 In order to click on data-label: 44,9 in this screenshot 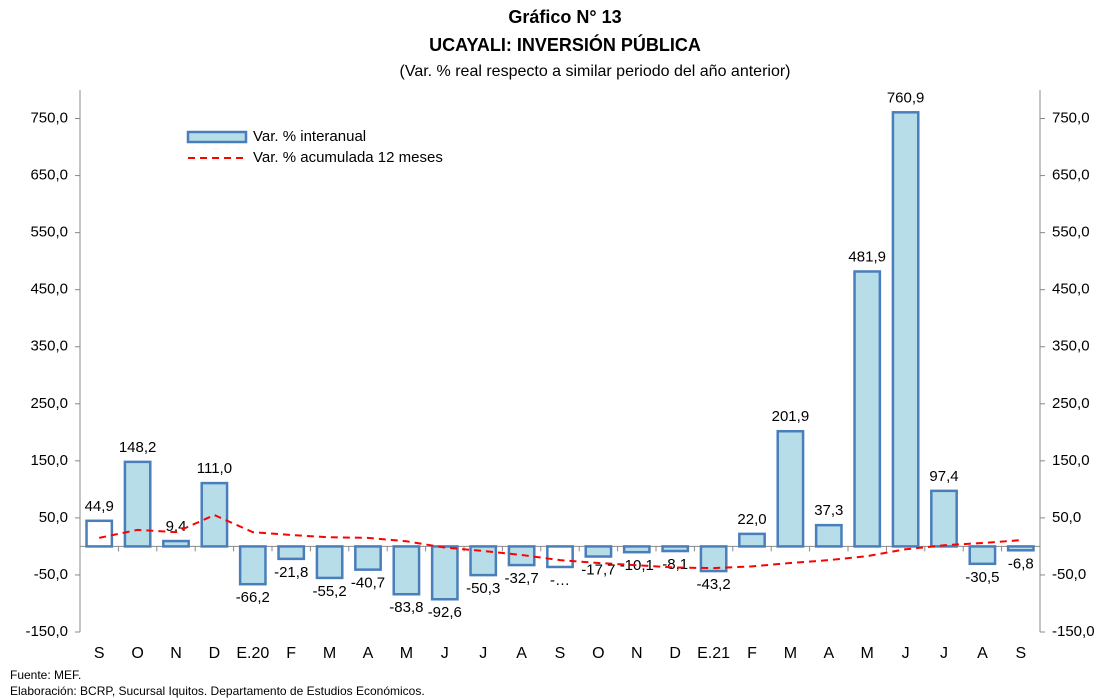, I will do `click(99, 506)`.